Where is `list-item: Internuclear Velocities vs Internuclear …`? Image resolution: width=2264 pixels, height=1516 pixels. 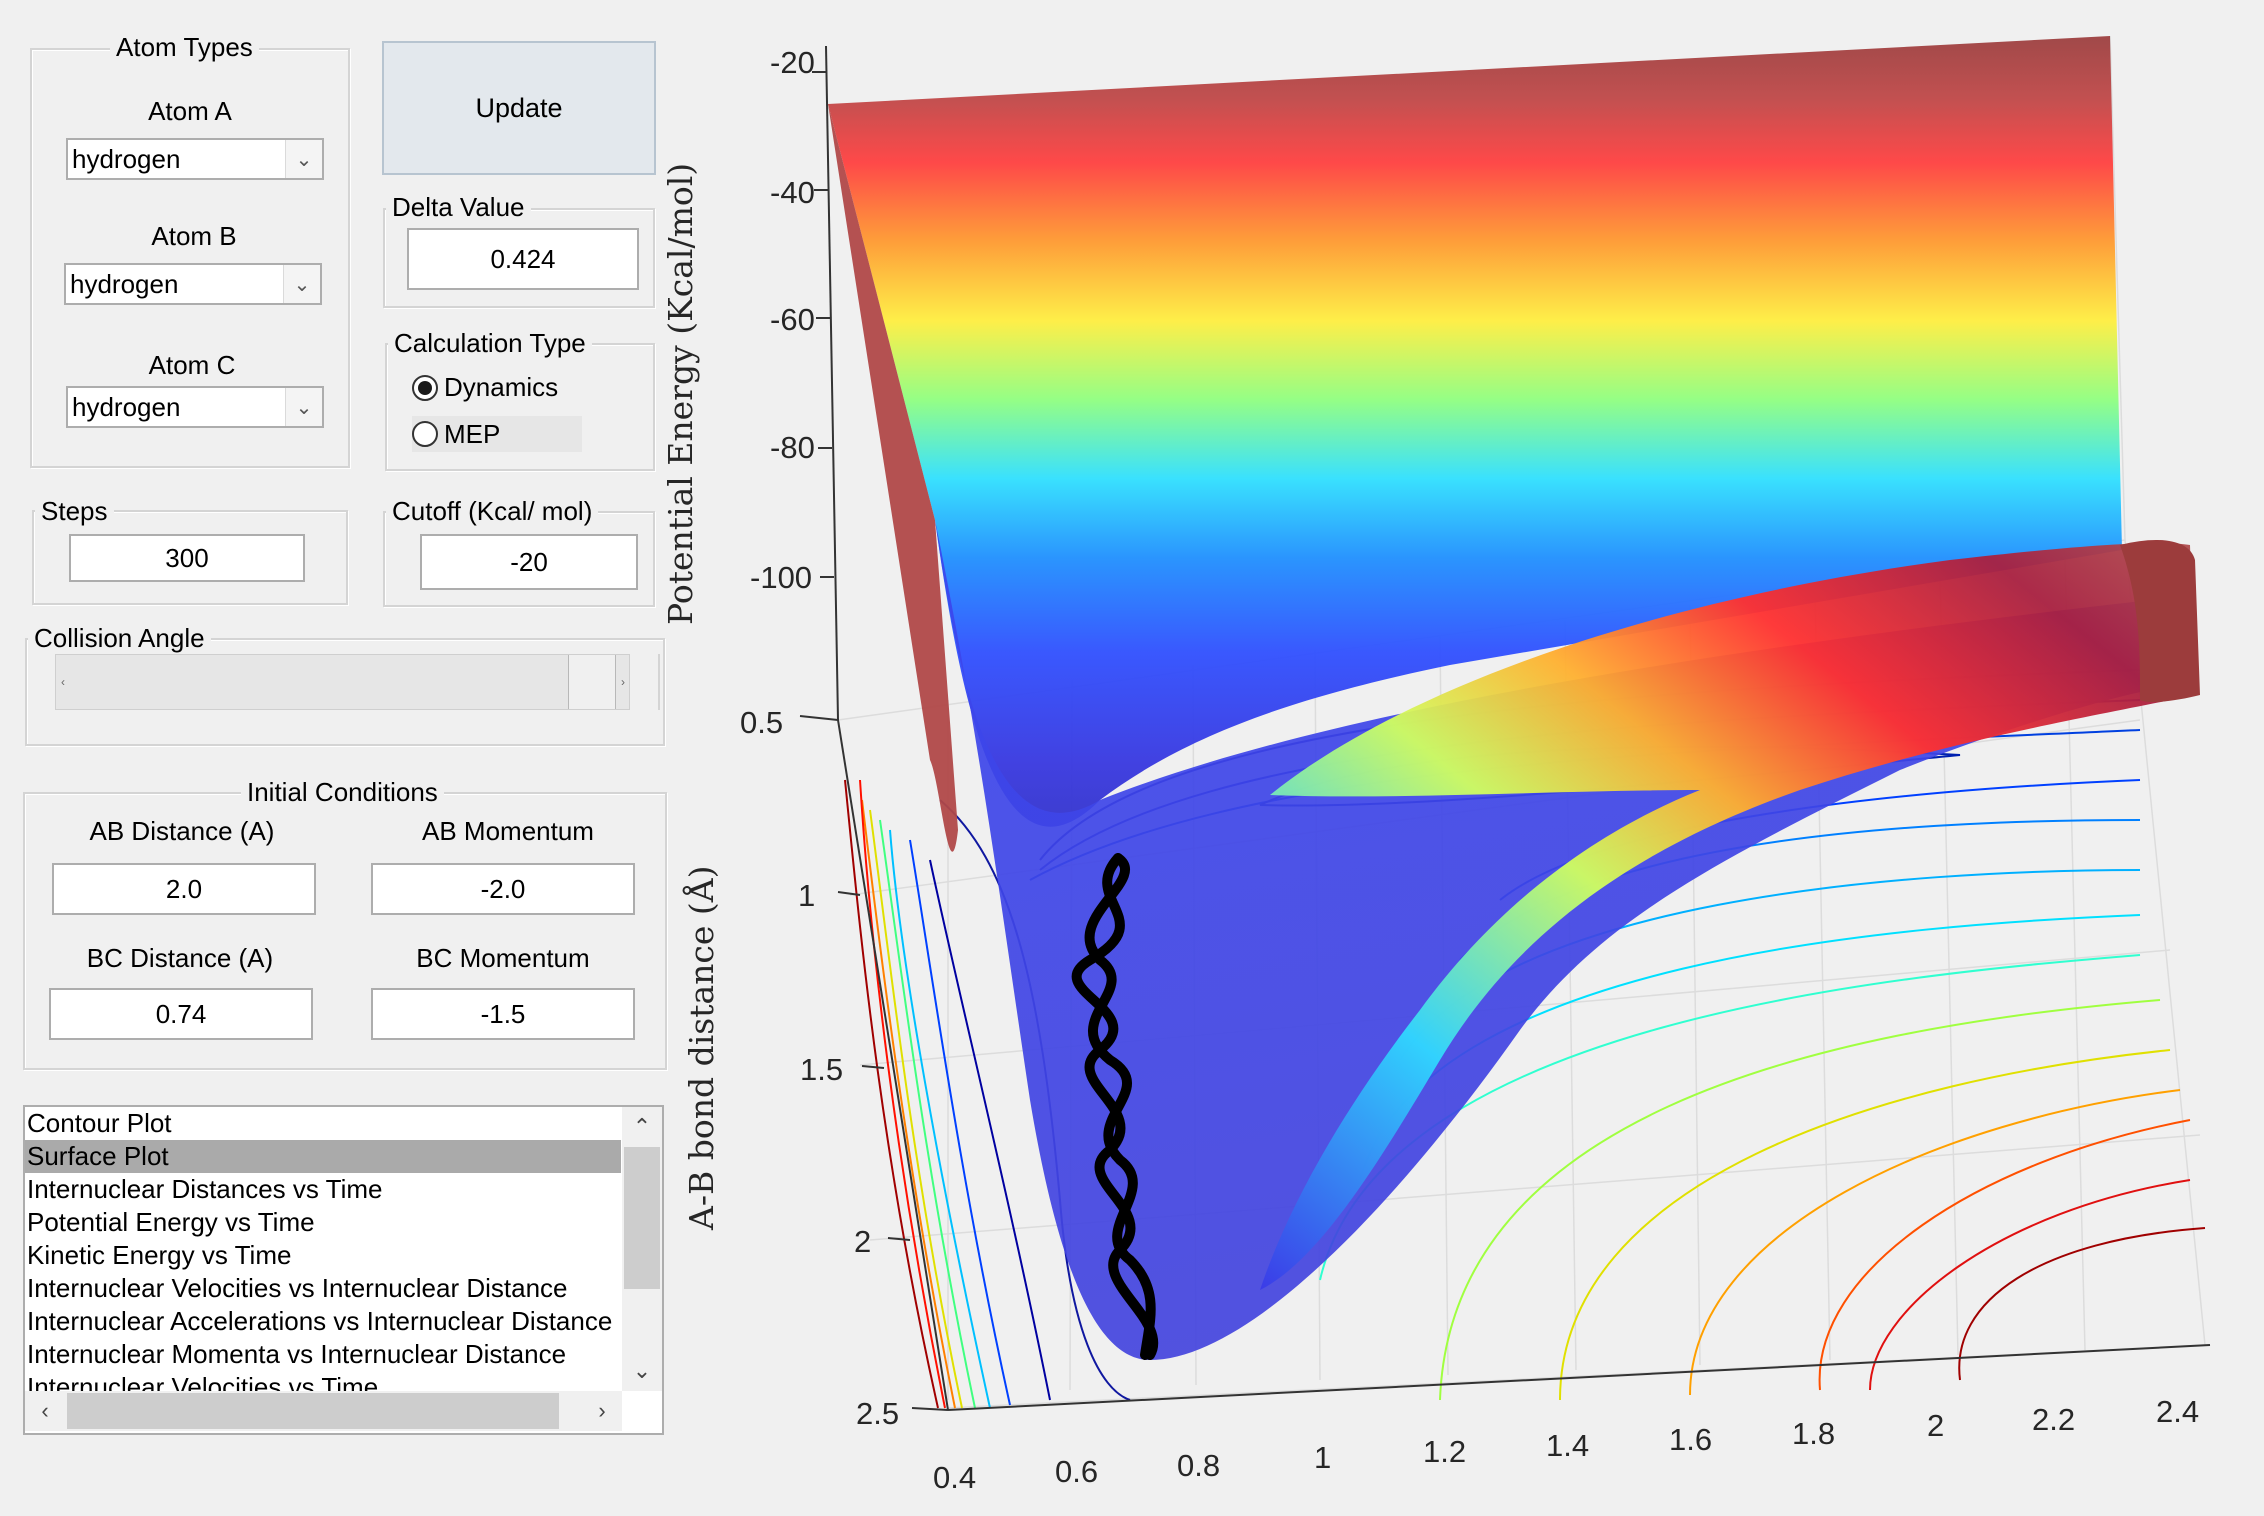 list-item: Internuclear Velocities vs Internuclear … is located at coordinates (297, 1288).